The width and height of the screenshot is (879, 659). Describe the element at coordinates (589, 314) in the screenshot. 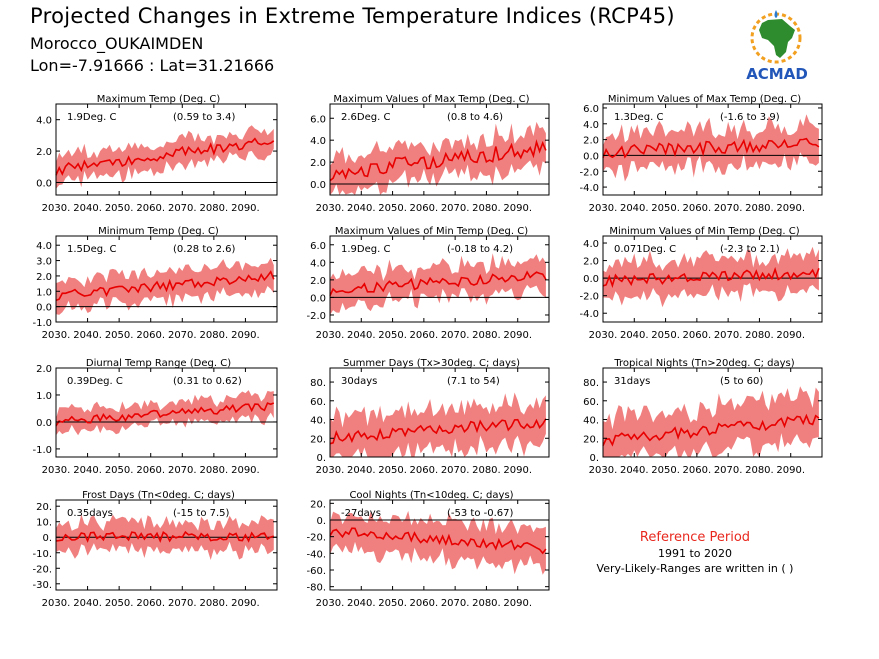

I see `y-tick-label: -4.0` at that location.